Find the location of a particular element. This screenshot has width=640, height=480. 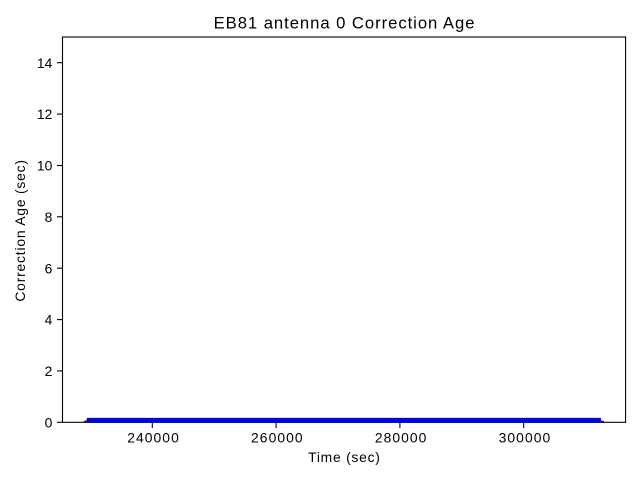

svg-text: Time (sec) is located at coordinates (344, 457).